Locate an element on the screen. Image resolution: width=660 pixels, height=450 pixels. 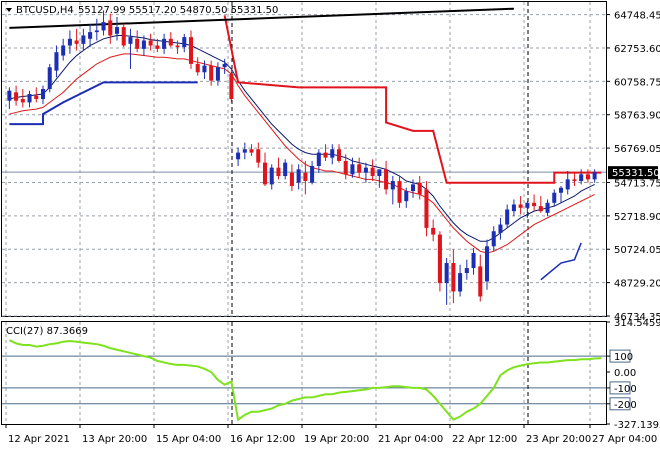
price-tick-label: 48729.20 is located at coordinates (637, 284).